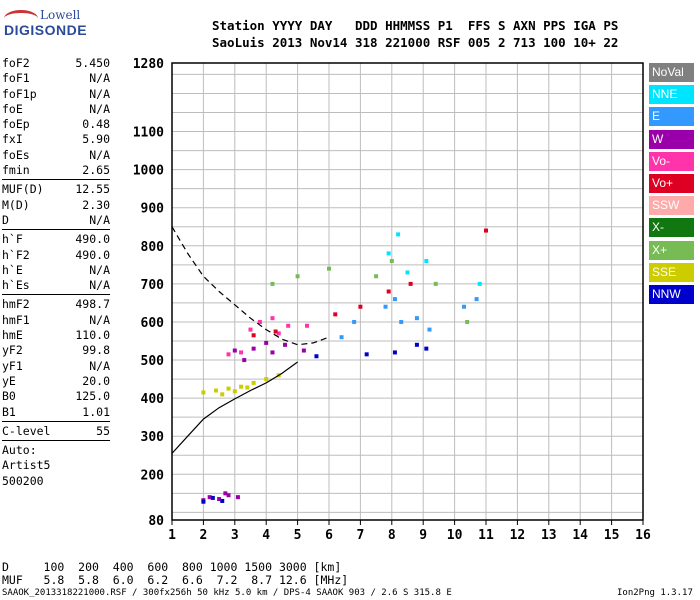 The height and width of the screenshot is (600, 700). Describe the element at coordinates (671, 161) in the screenshot. I see `legend-item: Vo-` at that location.